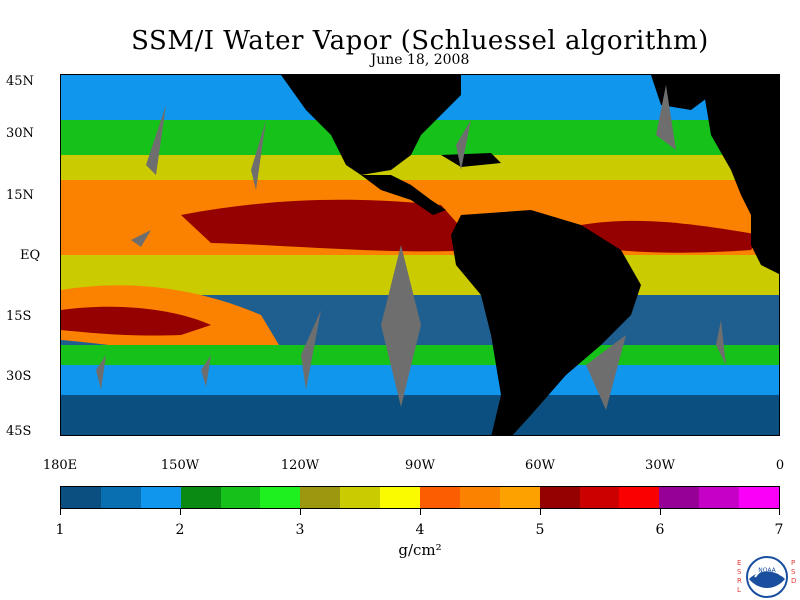 The width and height of the screenshot is (800, 600). Describe the element at coordinates (660, 530) in the screenshot. I see `colorbar-label-6: 6` at that location.